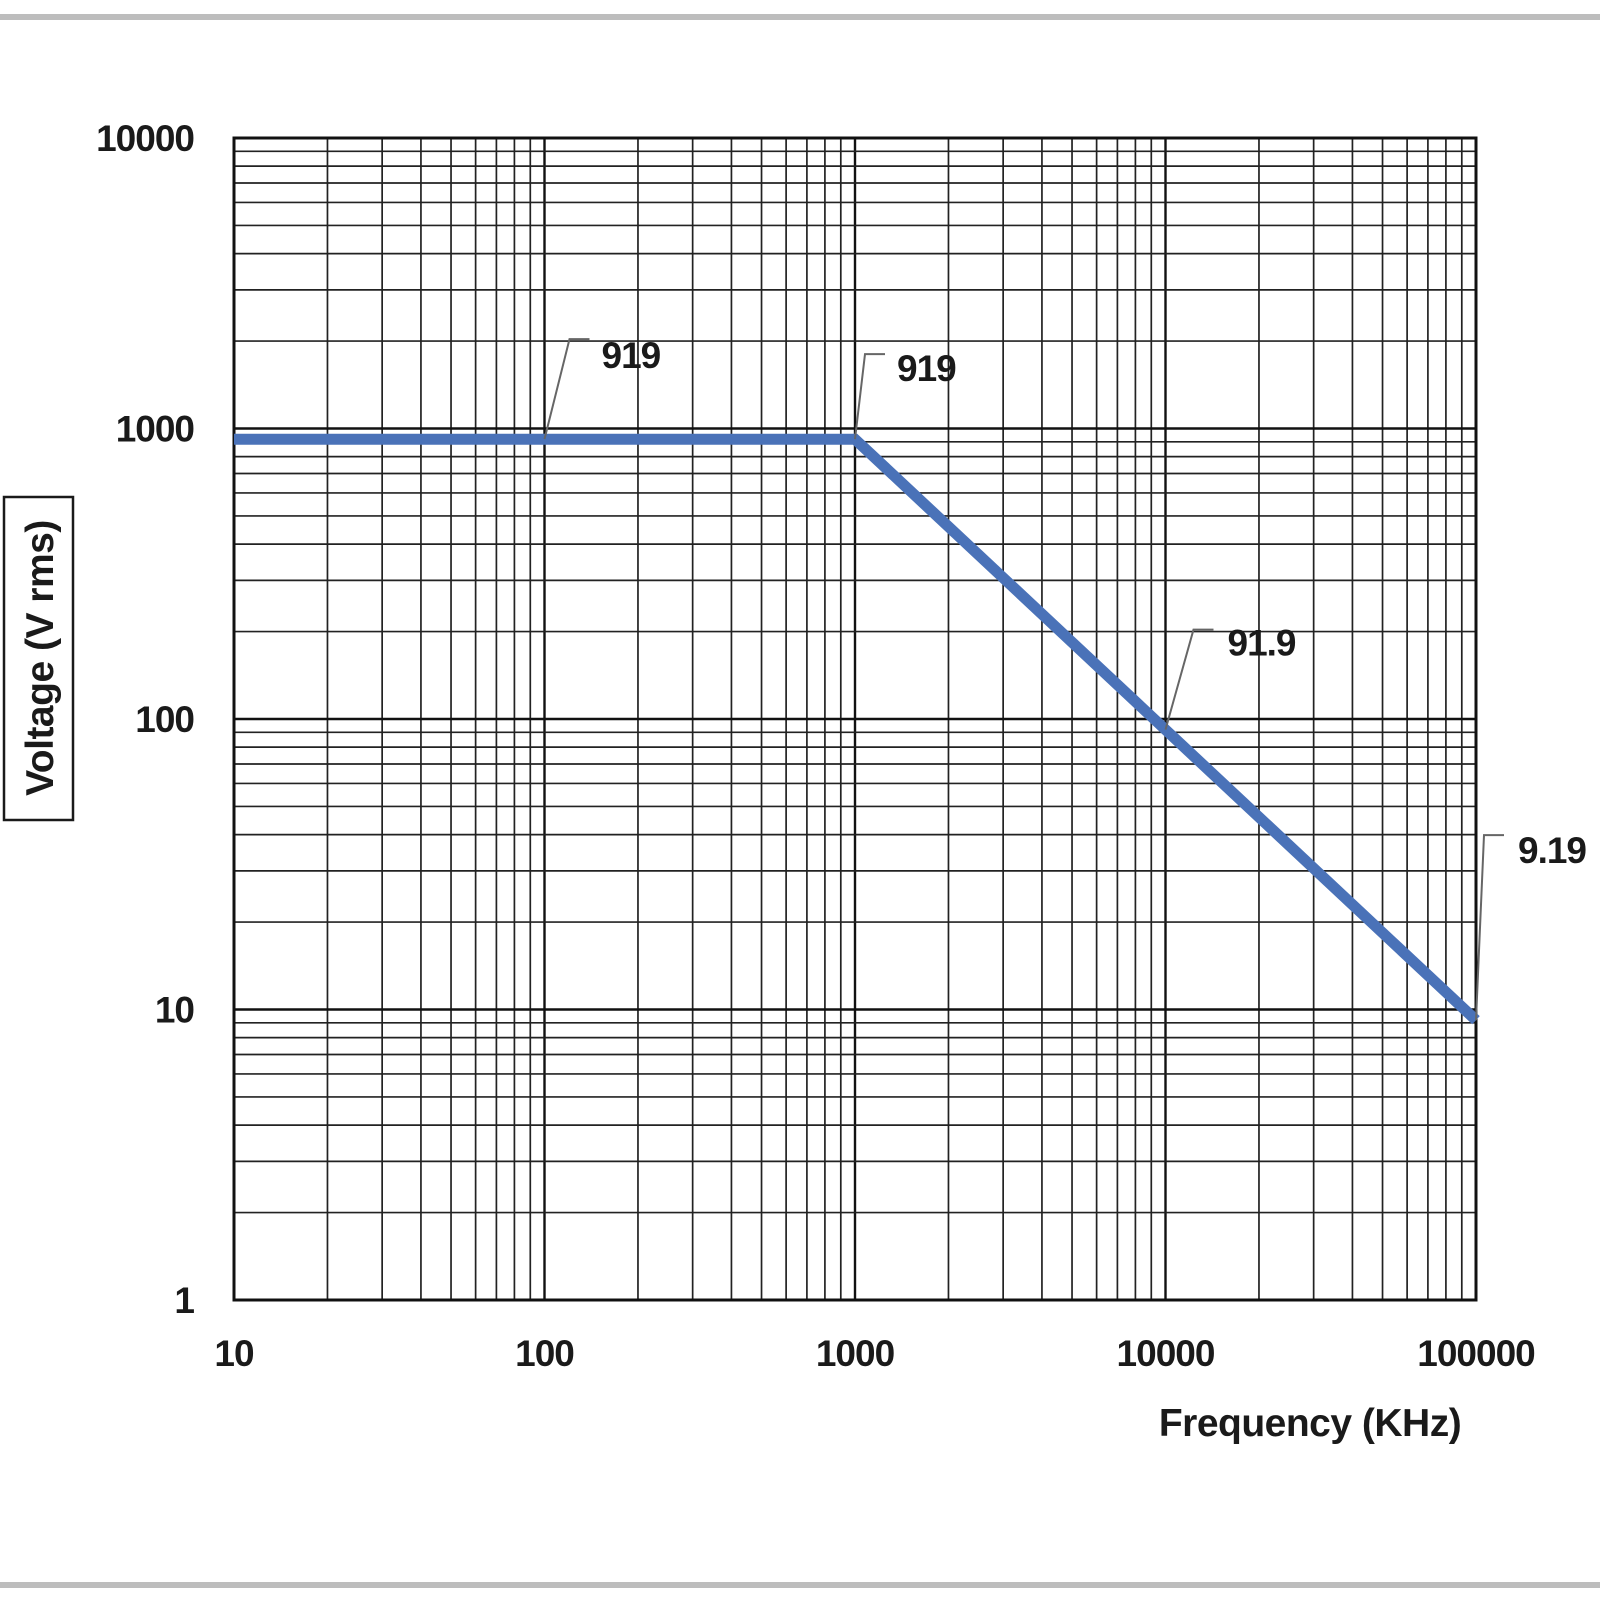 This screenshot has height=1600, width=1600. Describe the element at coordinates (1262, 643) in the screenshot. I see `callout-label: 91.9` at that location.